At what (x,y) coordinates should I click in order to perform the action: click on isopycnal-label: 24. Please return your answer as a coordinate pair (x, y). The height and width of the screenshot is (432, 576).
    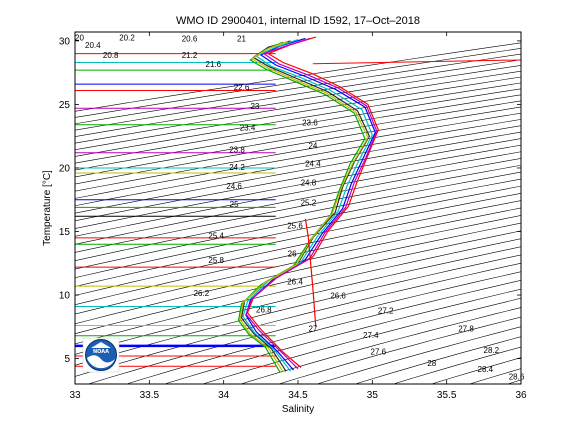
    Looking at the image, I should click on (312, 146).